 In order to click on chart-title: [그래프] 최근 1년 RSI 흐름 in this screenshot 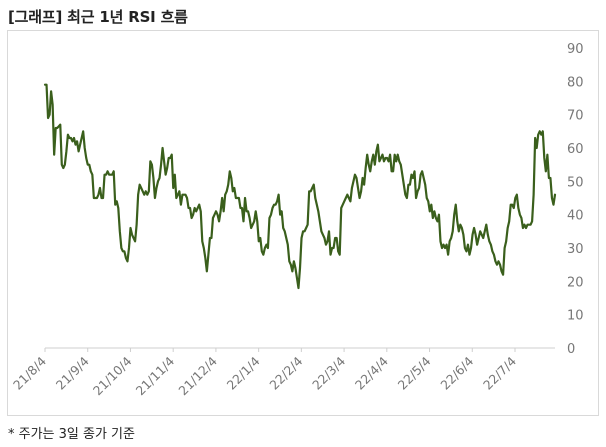, I will do `click(98, 17)`.